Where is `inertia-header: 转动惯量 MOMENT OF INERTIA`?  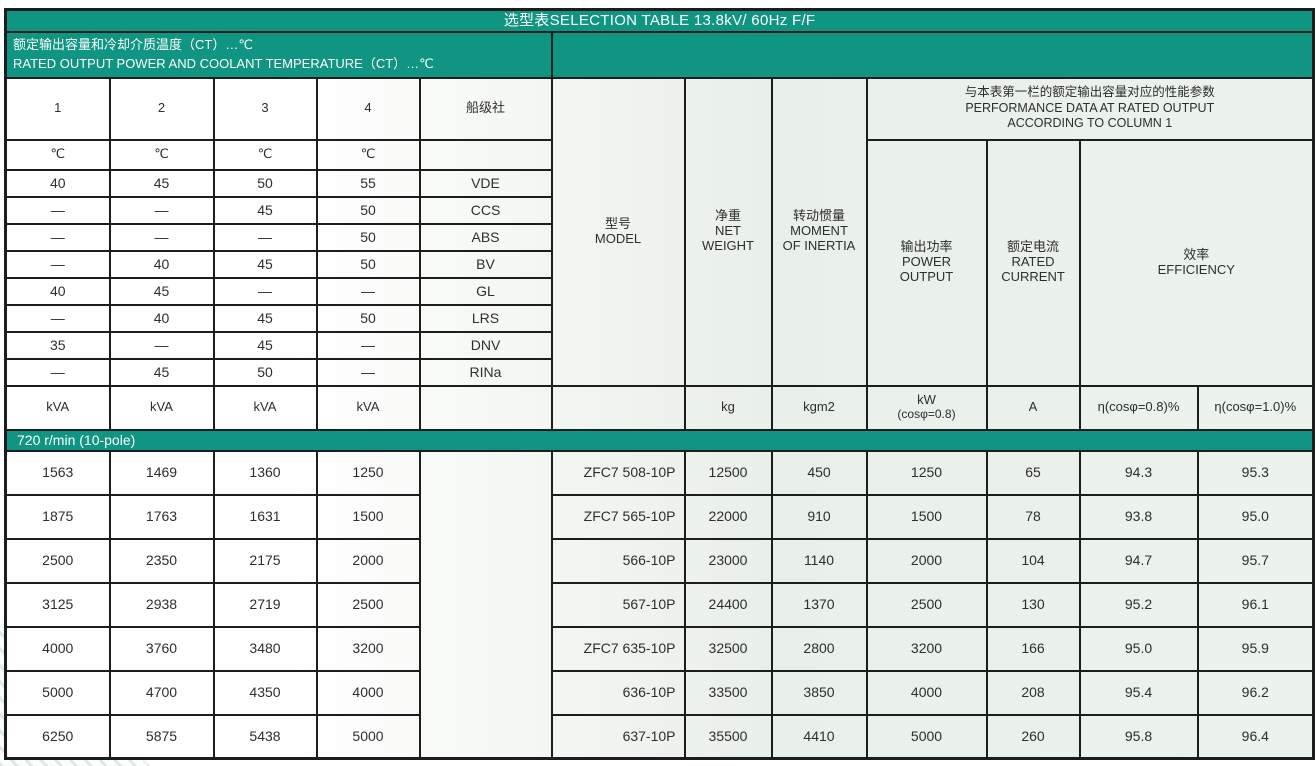 inertia-header: 转动惯量 MOMENT OF INERTIA is located at coordinates (819, 231).